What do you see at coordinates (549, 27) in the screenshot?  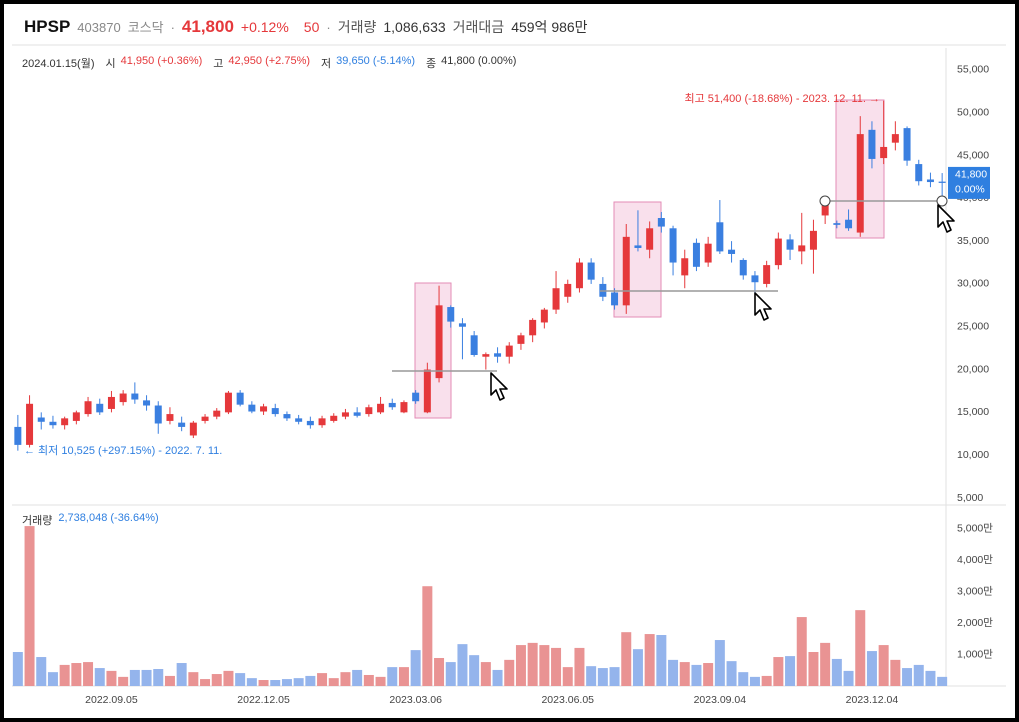 I see `amount: 459억 986만` at bounding box center [549, 27].